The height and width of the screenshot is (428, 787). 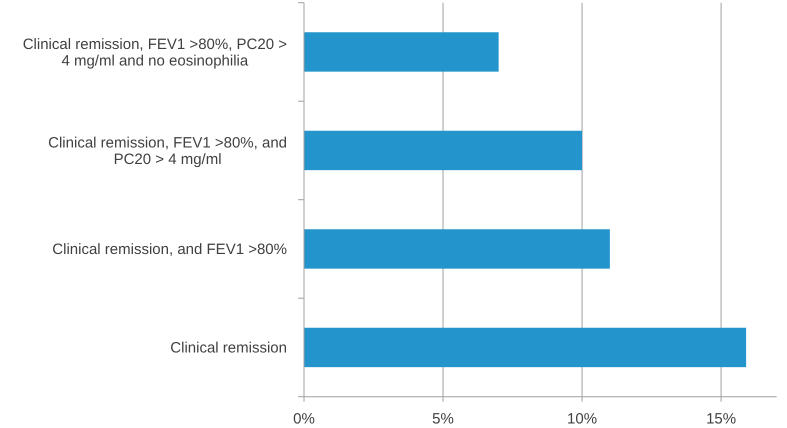 What do you see at coordinates (170, 249) in the screenshot?
I see `y-tick-label: Clinical remission, and FEV1 >80%` at bounding box center [170, 249].